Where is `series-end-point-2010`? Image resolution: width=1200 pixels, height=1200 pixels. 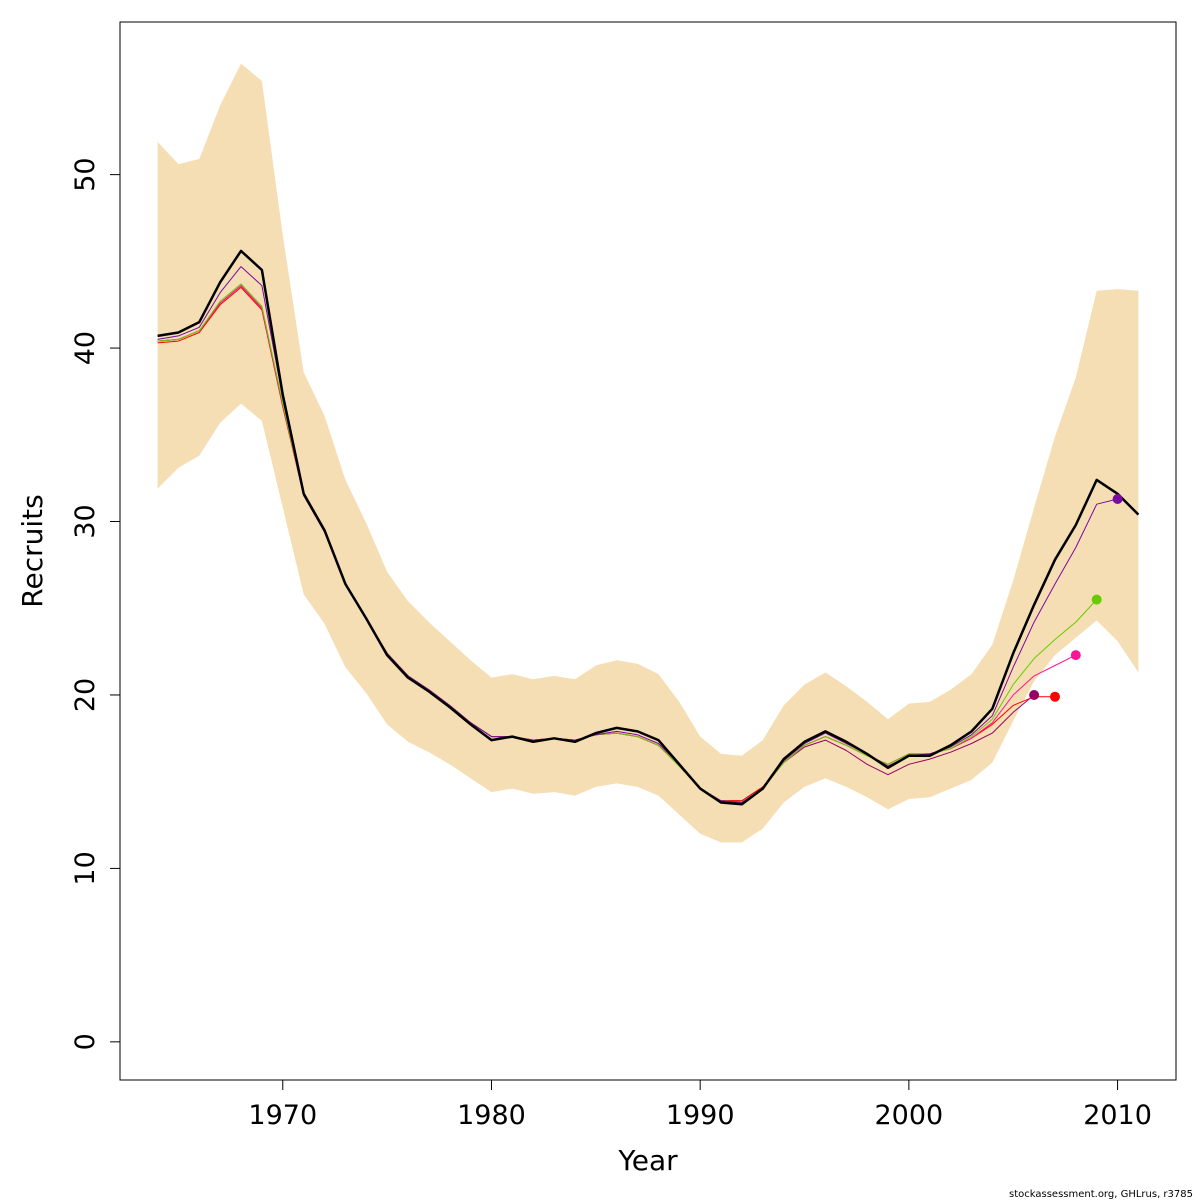 series-end-point-2010 is located at coordinates (1117, 499).